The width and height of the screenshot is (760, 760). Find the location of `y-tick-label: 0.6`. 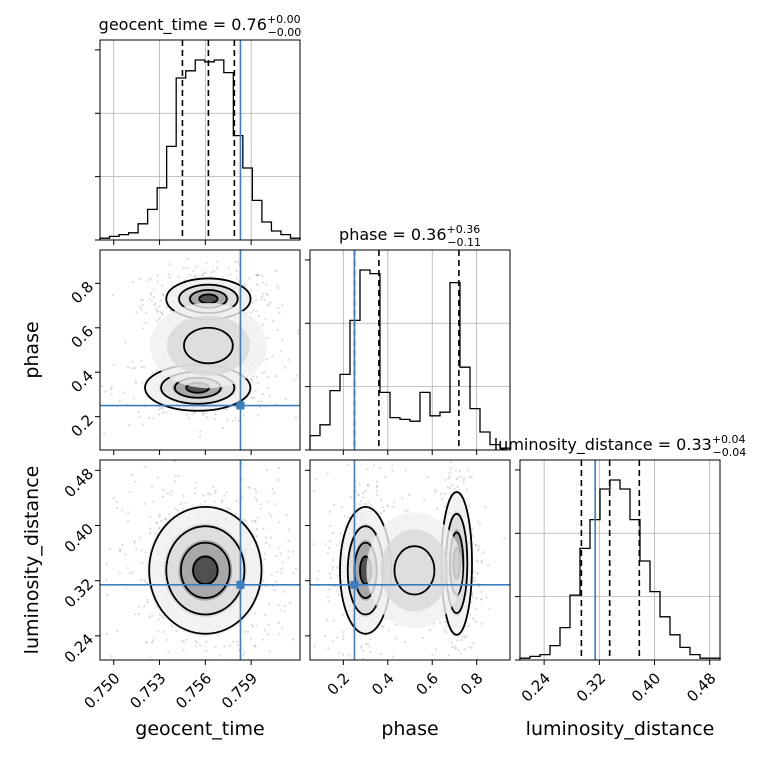

y-tick-label: 0.6 is located at coordinates (82, 337).